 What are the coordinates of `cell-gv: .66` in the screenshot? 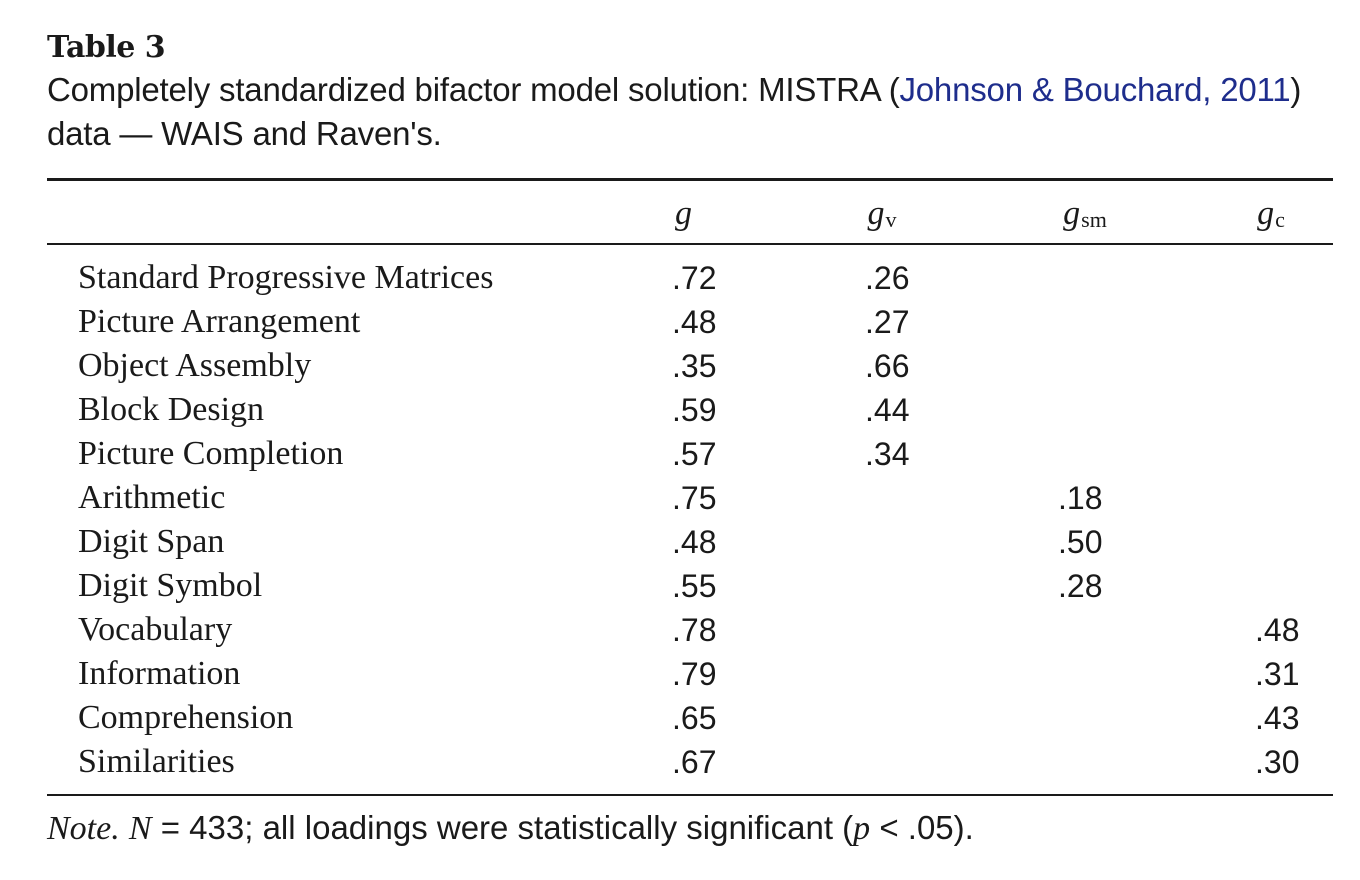 It's located at (887, 366).